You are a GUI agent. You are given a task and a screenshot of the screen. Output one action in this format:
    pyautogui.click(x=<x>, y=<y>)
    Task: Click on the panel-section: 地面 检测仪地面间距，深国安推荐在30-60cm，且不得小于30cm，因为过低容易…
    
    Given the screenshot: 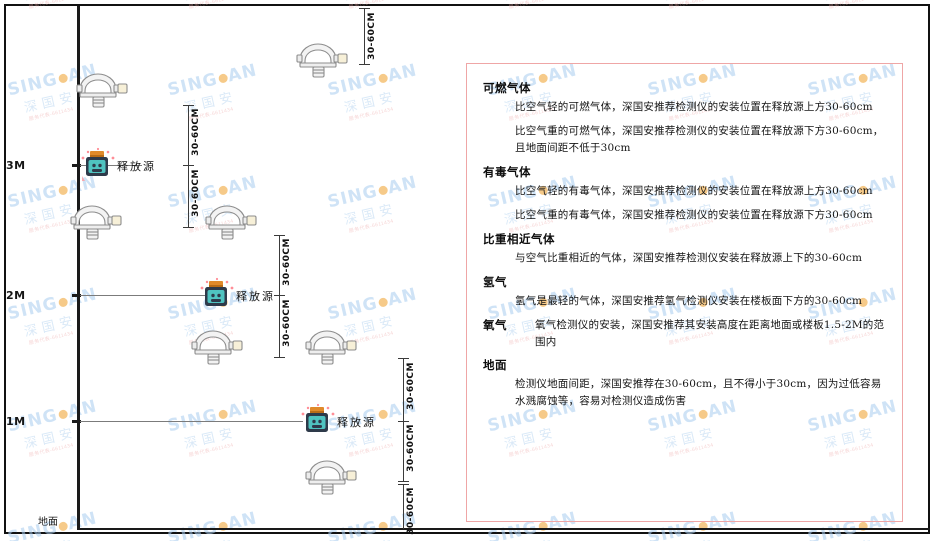 What is the action you would take?
    pyautogui.click(x=684, y=383)
    